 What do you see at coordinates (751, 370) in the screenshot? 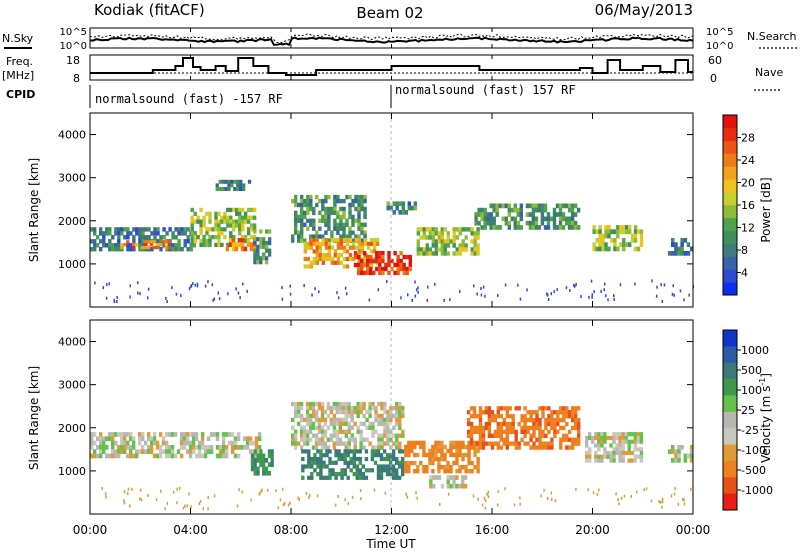
I see `colorbar-tick-label: 500` at bounding box center [751, 370].